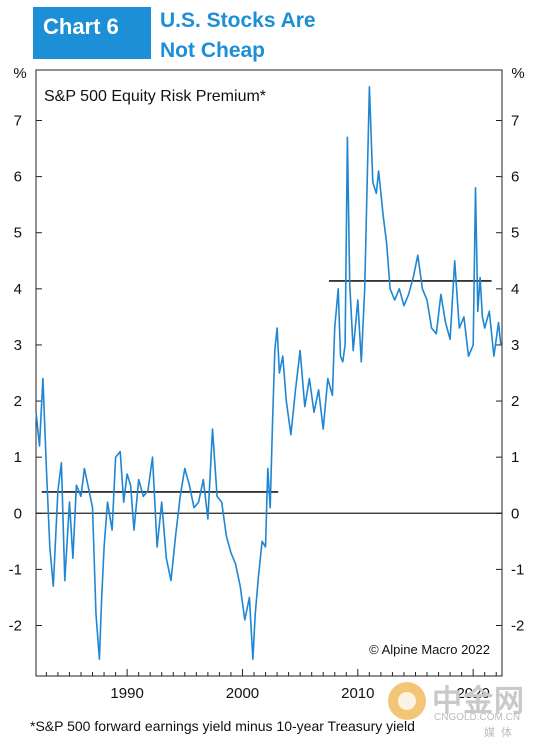 Image resolution: width=549 pixels, height=750 pixels. Describe the element at coordinates (517, 73) in the screenshot. I see `right-axis-unit: %` at that location.